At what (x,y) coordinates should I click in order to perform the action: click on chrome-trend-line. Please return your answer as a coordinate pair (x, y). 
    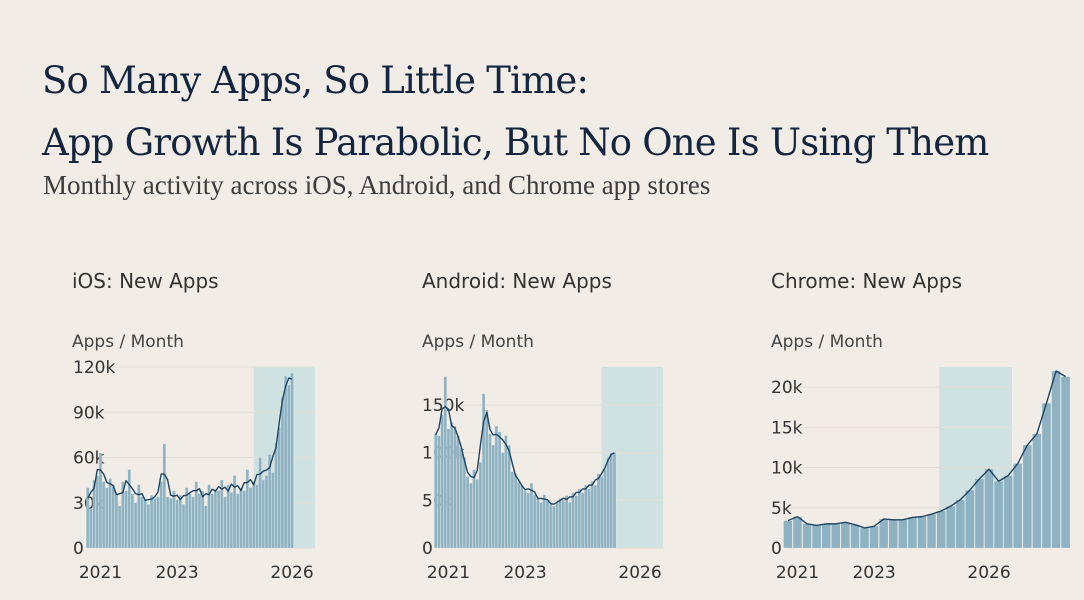
    Looking at the image, I should click on (926, 449).